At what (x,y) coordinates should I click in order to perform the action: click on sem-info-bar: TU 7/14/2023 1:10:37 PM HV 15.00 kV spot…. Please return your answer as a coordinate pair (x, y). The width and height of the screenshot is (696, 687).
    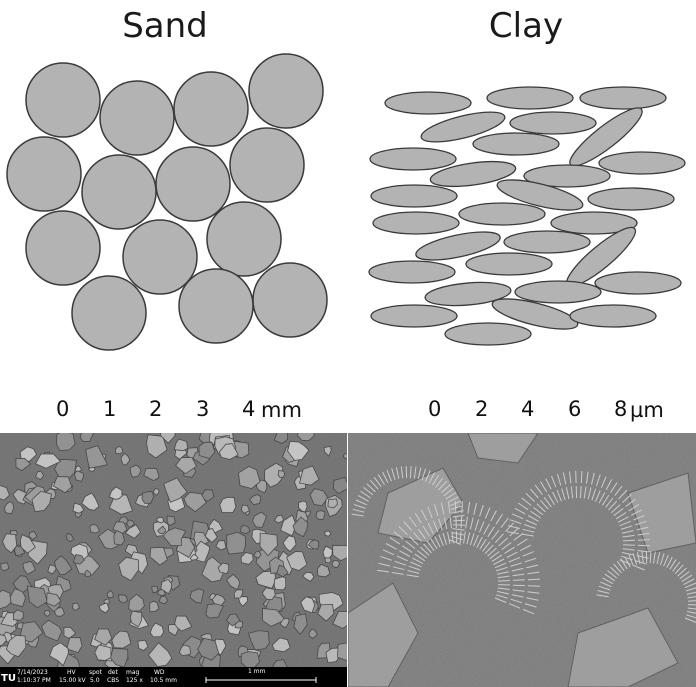
    Looking at the image, I should click on (173, 677).